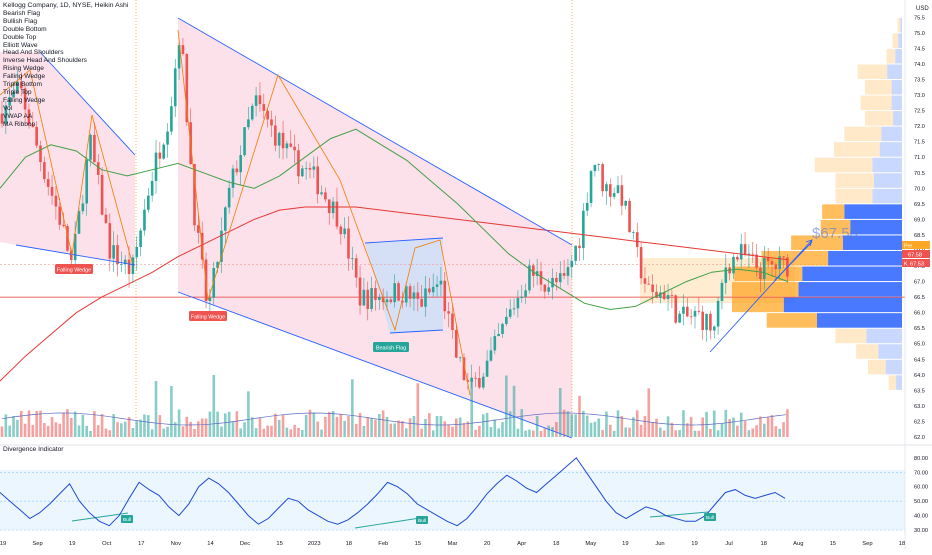  Describe the element at coordinates (176, 544) in the screenshot. I see `time-tick-label: Nov` at that location.